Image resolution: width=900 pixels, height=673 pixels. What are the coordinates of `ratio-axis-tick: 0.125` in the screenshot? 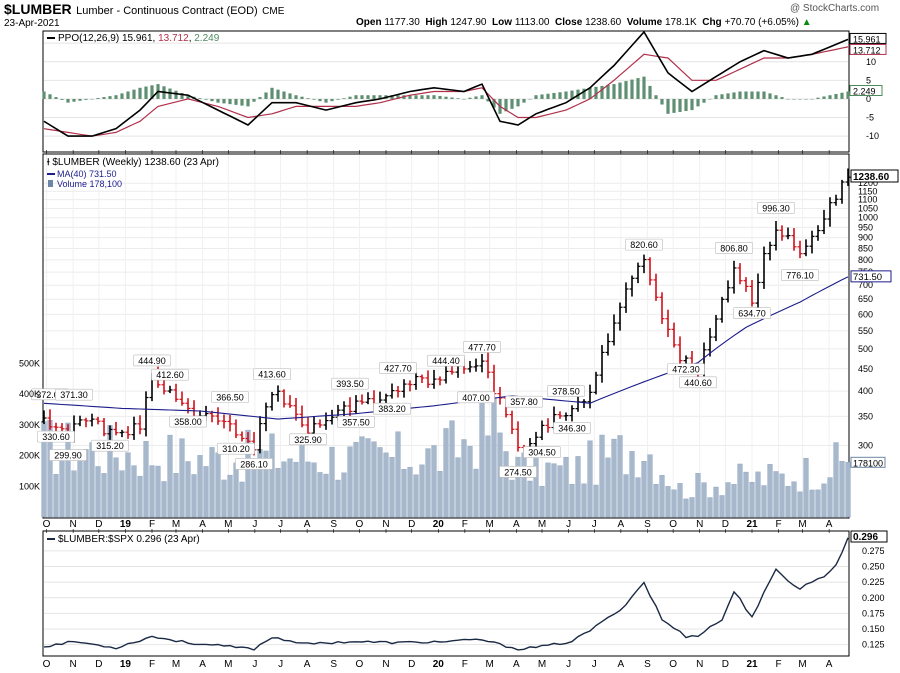 It's located at (873, 645).